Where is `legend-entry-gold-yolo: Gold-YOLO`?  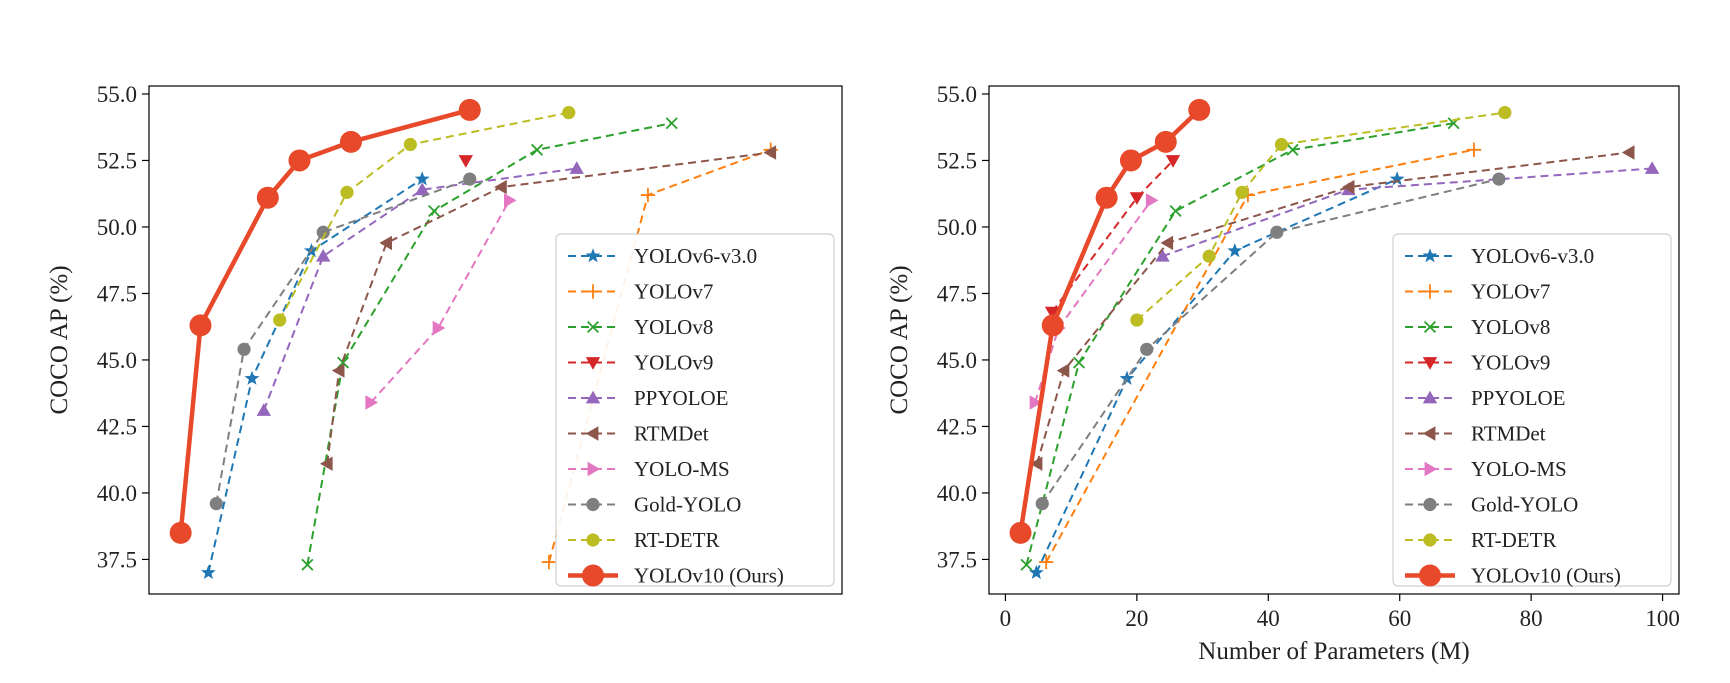
legend-entry-gold-yolo: Gold-YOLO is located at coordinates (1491, 505).